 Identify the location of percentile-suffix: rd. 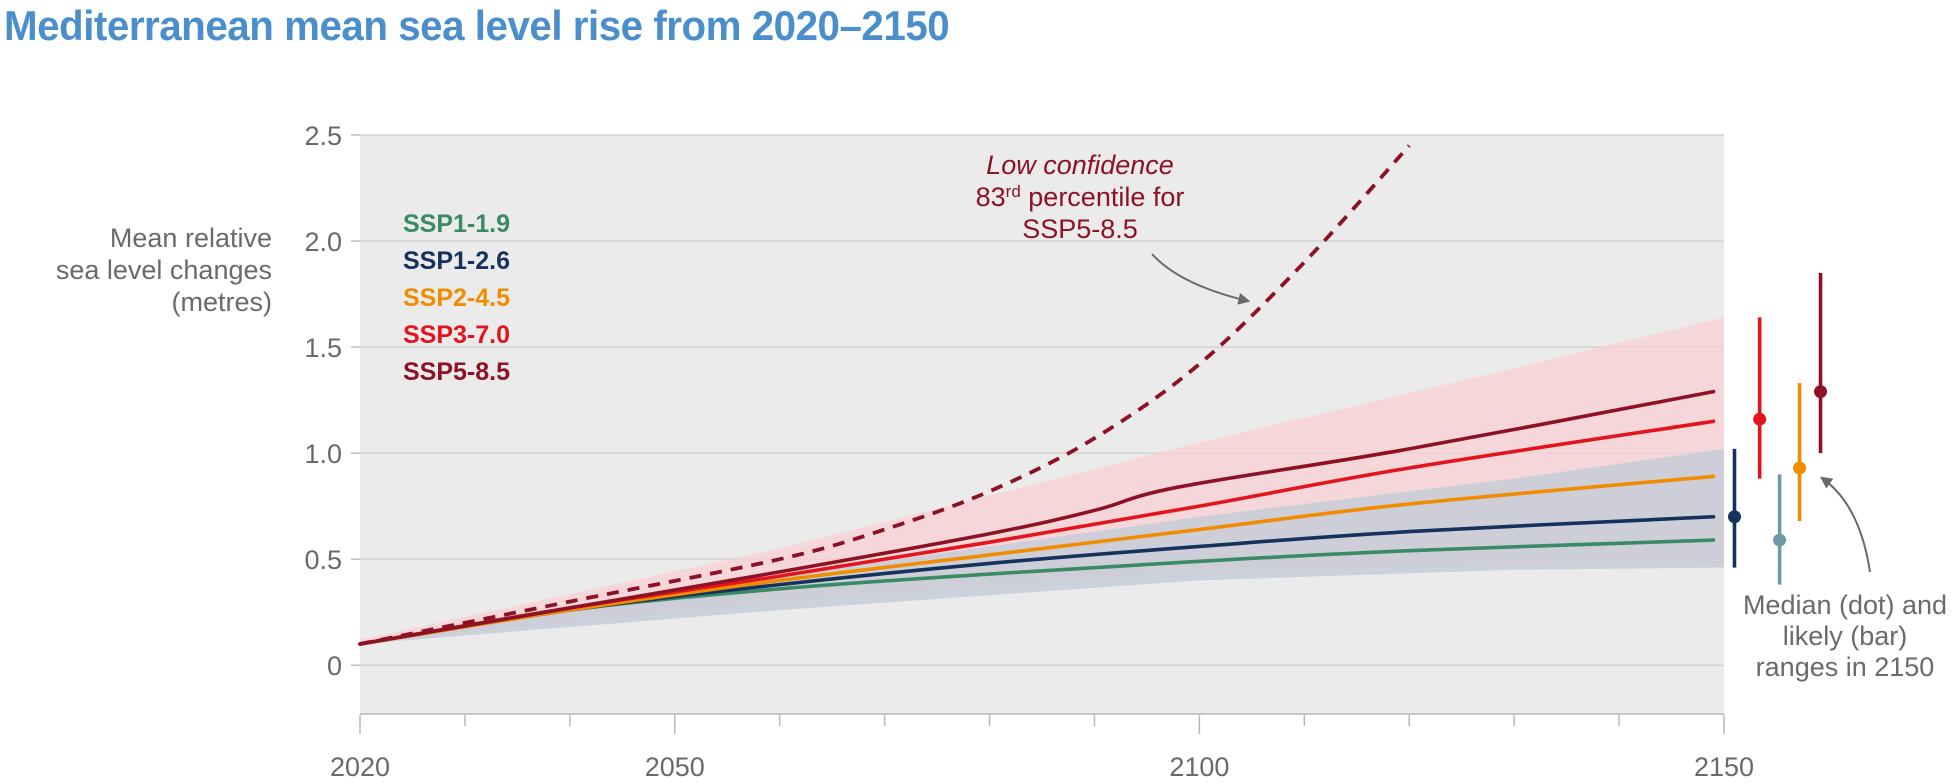
(1013, 191).